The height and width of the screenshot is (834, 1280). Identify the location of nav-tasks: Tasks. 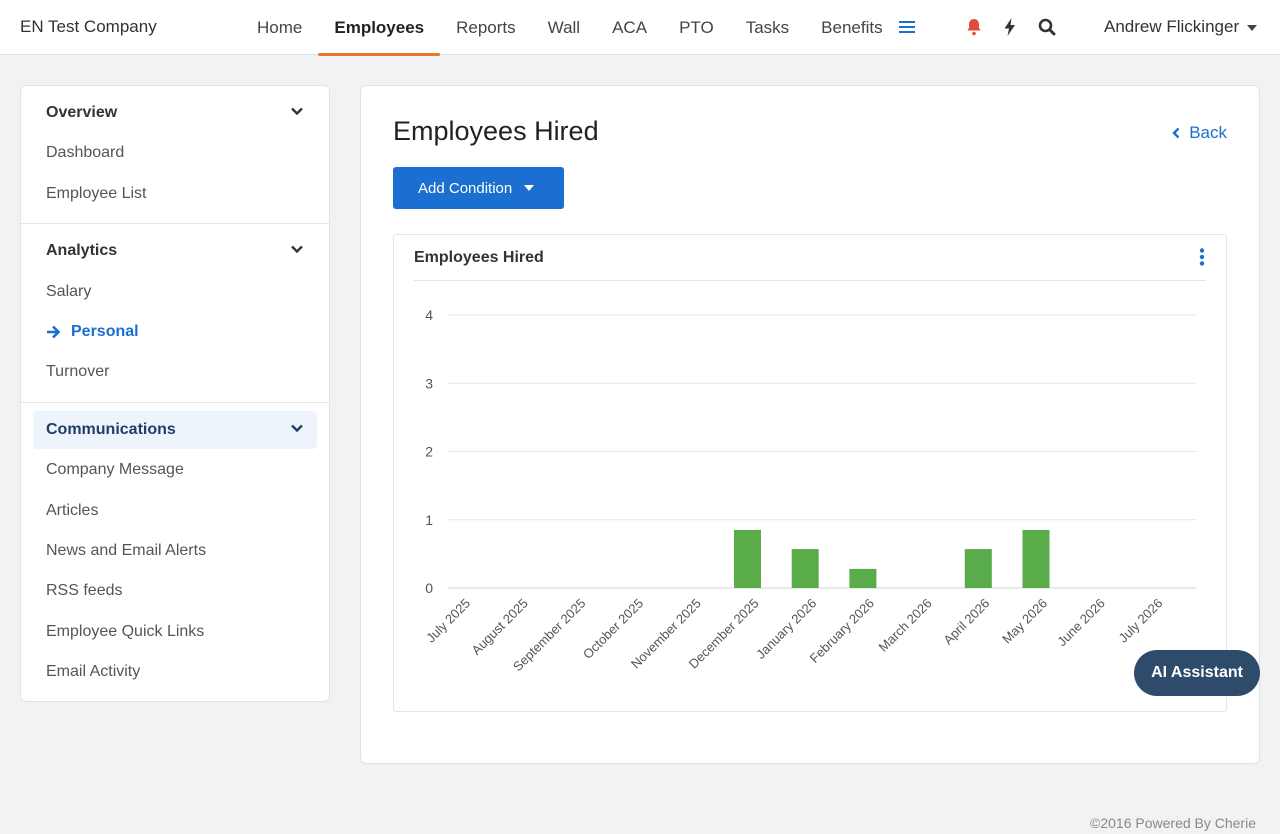
(767, 27).